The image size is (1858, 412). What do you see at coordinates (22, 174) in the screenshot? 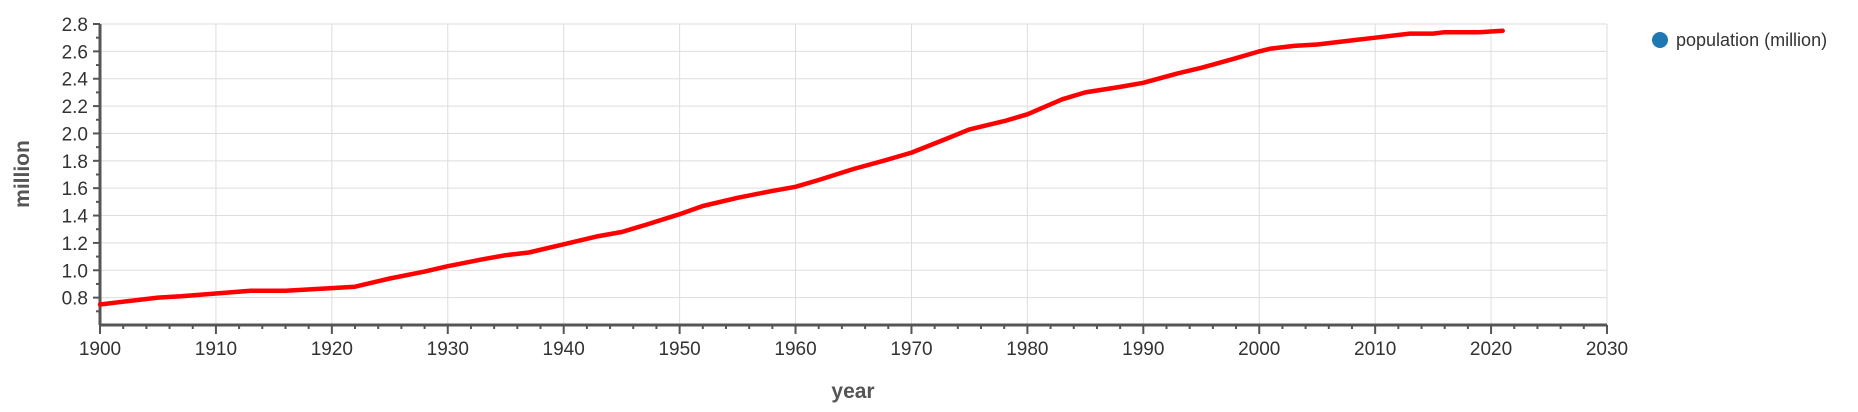
I see `y-axis-title: million` at bounding box center [22, 174].